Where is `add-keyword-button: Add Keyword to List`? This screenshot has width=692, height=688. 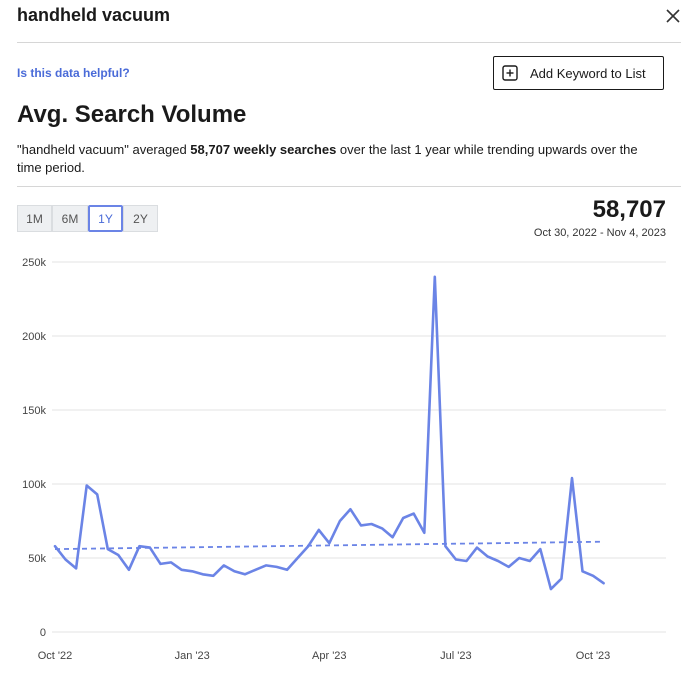
add-keyword-button: Add Keyword to List is located at coordinates (578, 73).